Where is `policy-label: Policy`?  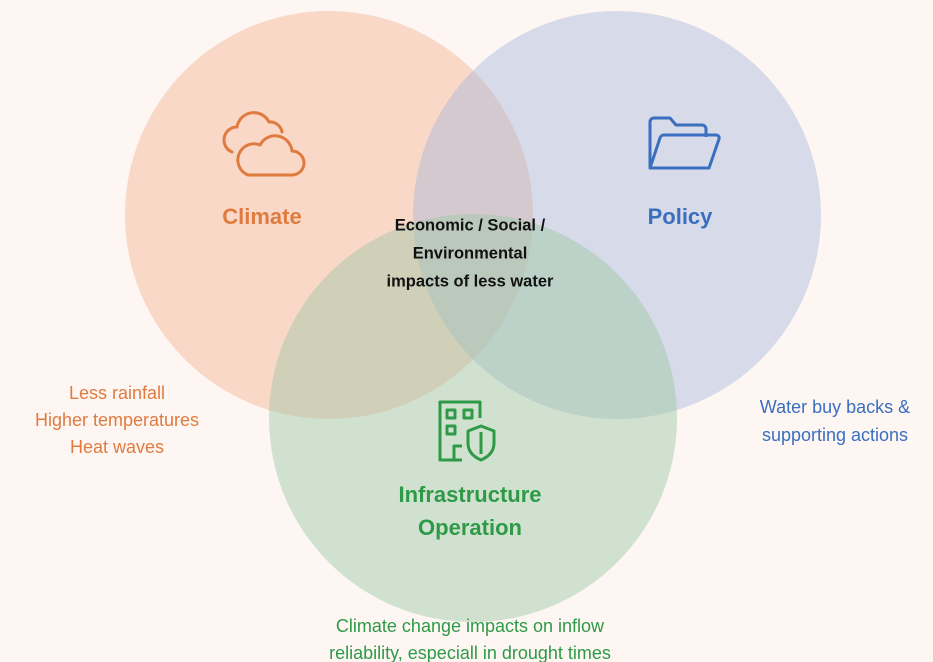 policy-label: Policy is located at coordinates (681, 216).